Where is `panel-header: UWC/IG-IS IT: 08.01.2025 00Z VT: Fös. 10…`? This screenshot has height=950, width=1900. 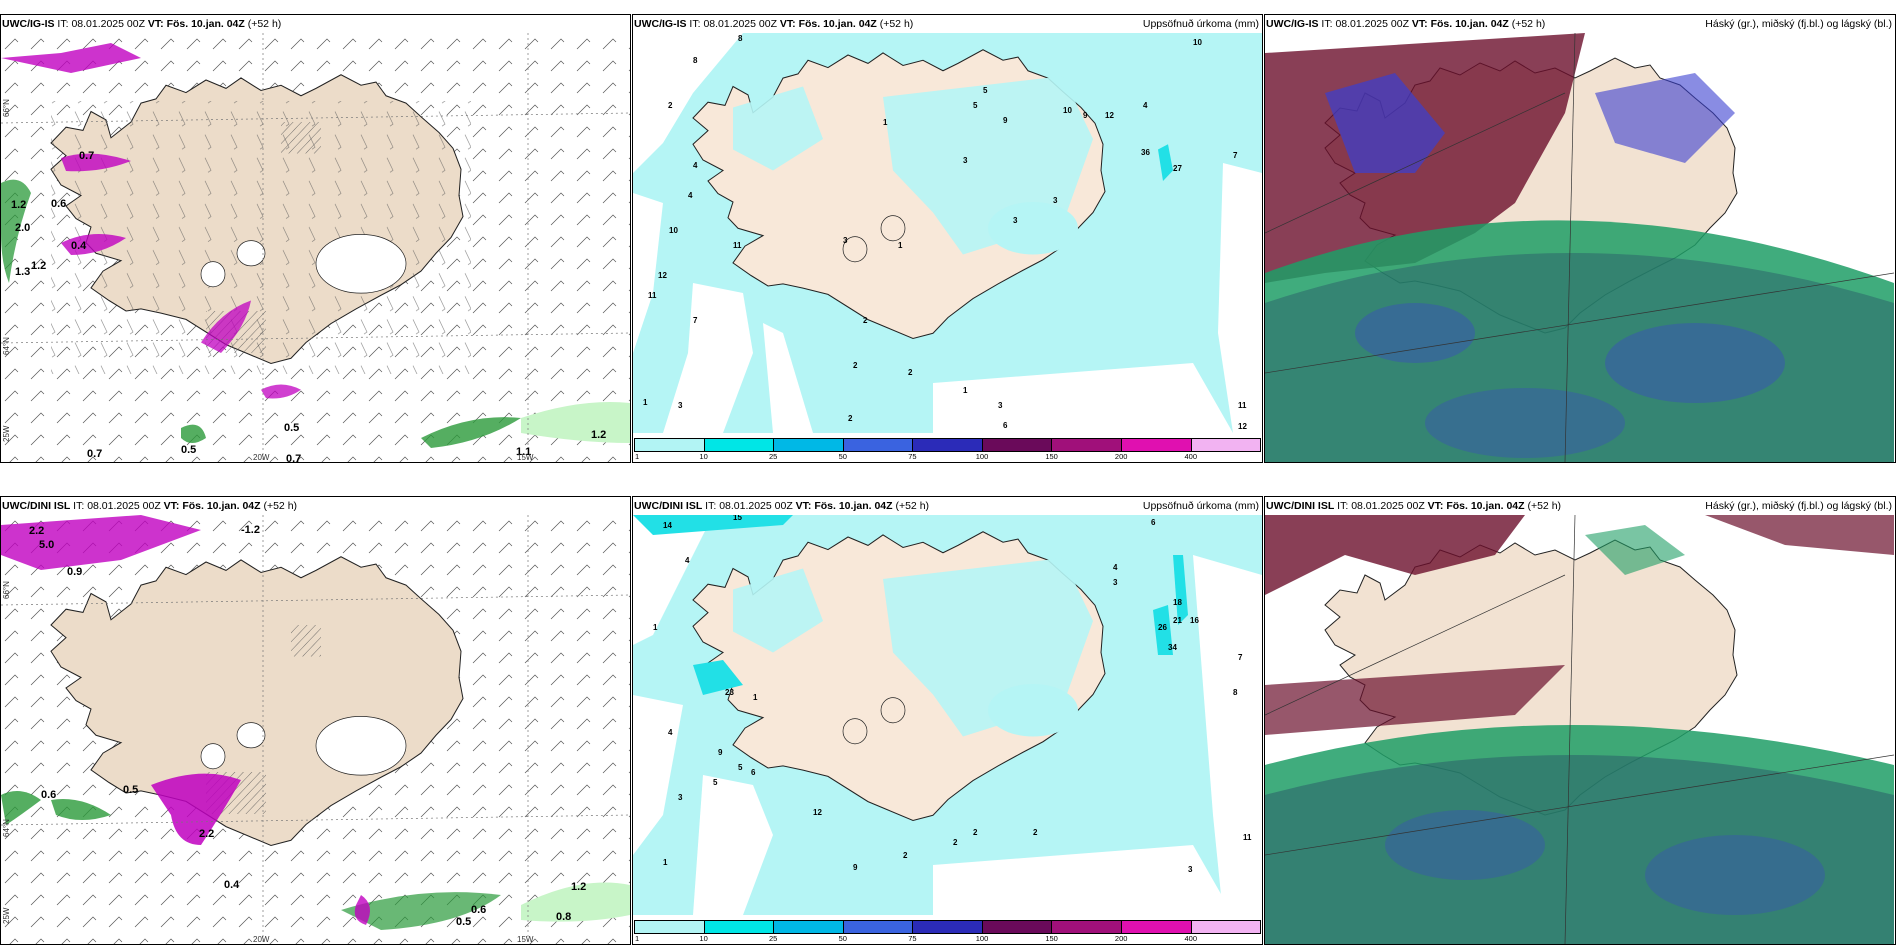
panel-header: UWC/IG-IS IT: 08.01.2025 00Z VT: Fös. 10… is located at coordinates (142, 24).